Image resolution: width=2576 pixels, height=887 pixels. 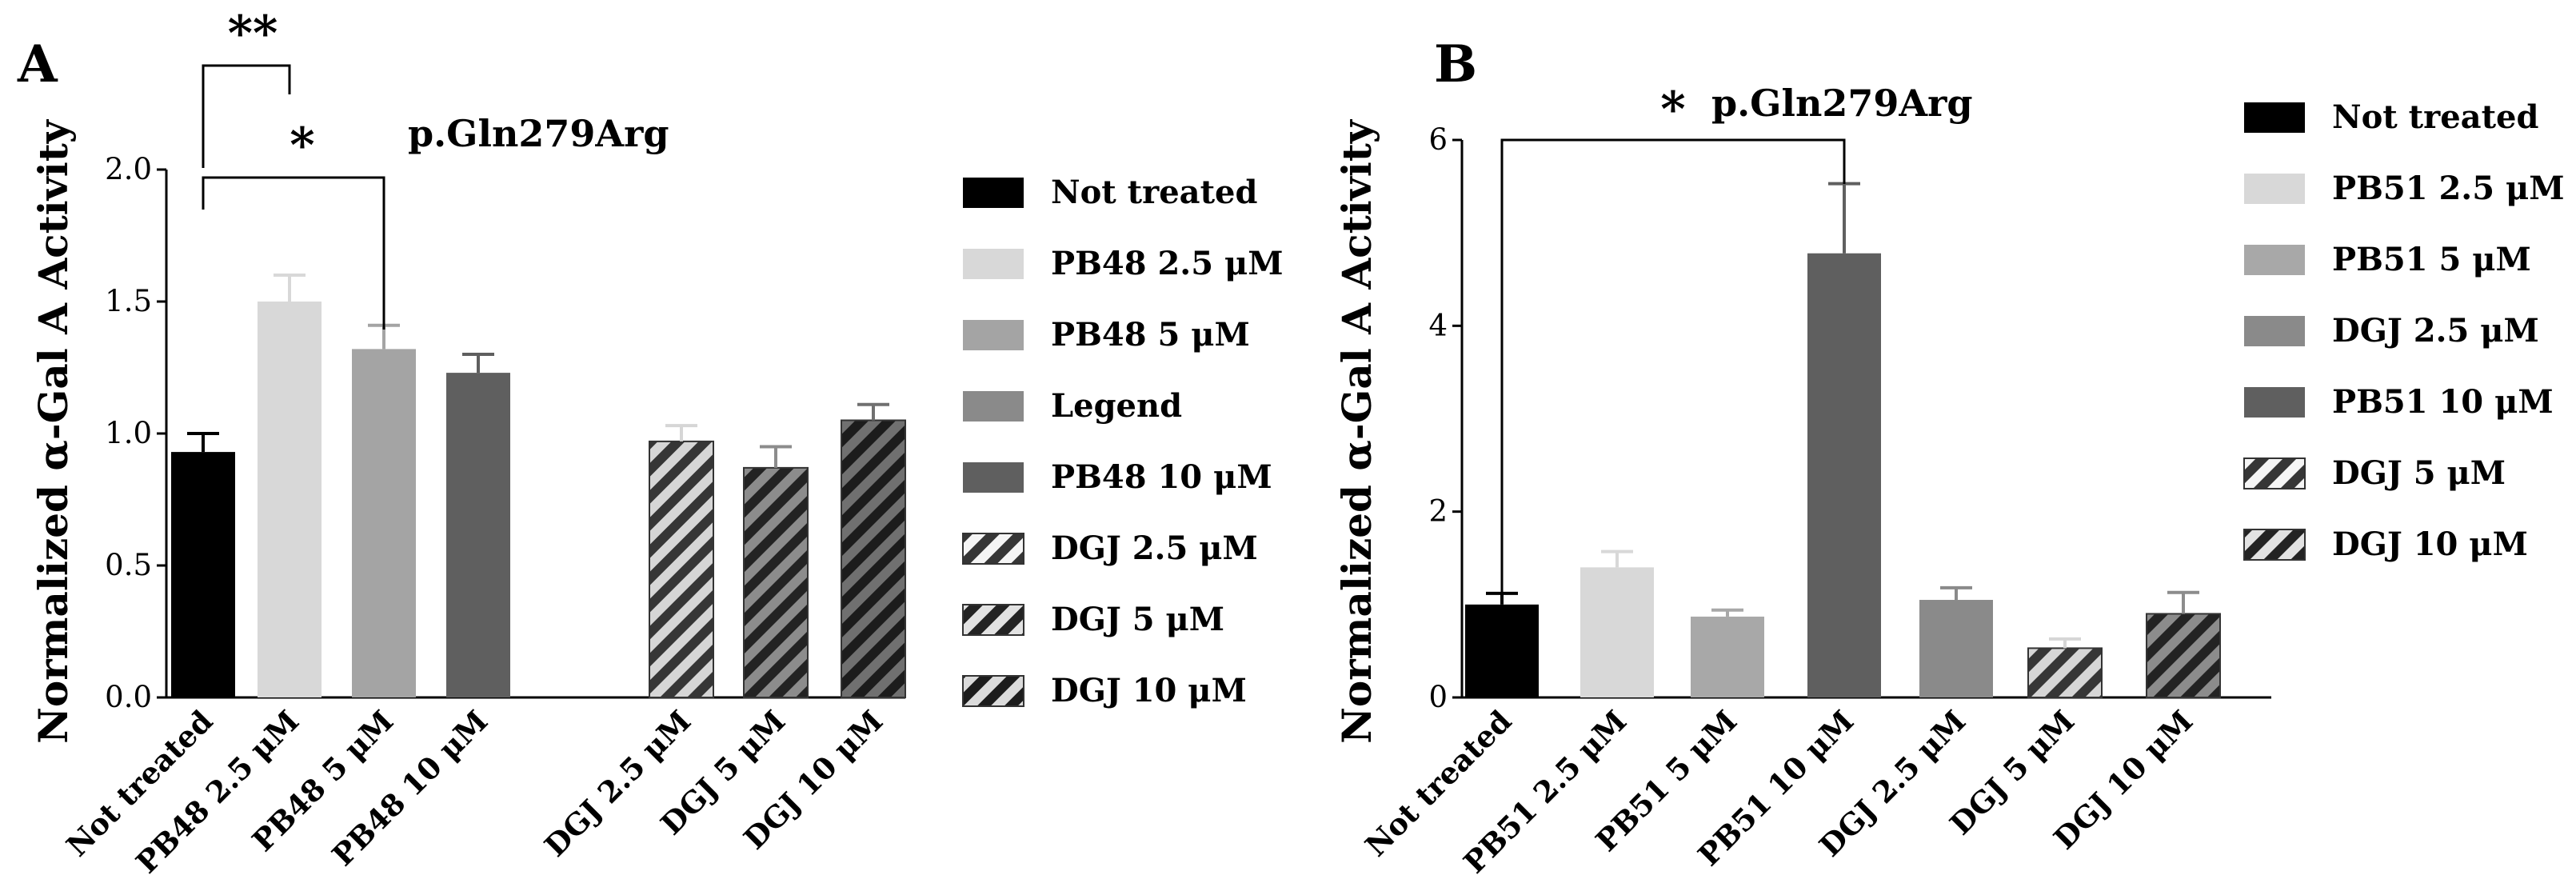 I want to click on panel-b-legend-label: DGJ 5 μM, so click(x=2419, y=473).